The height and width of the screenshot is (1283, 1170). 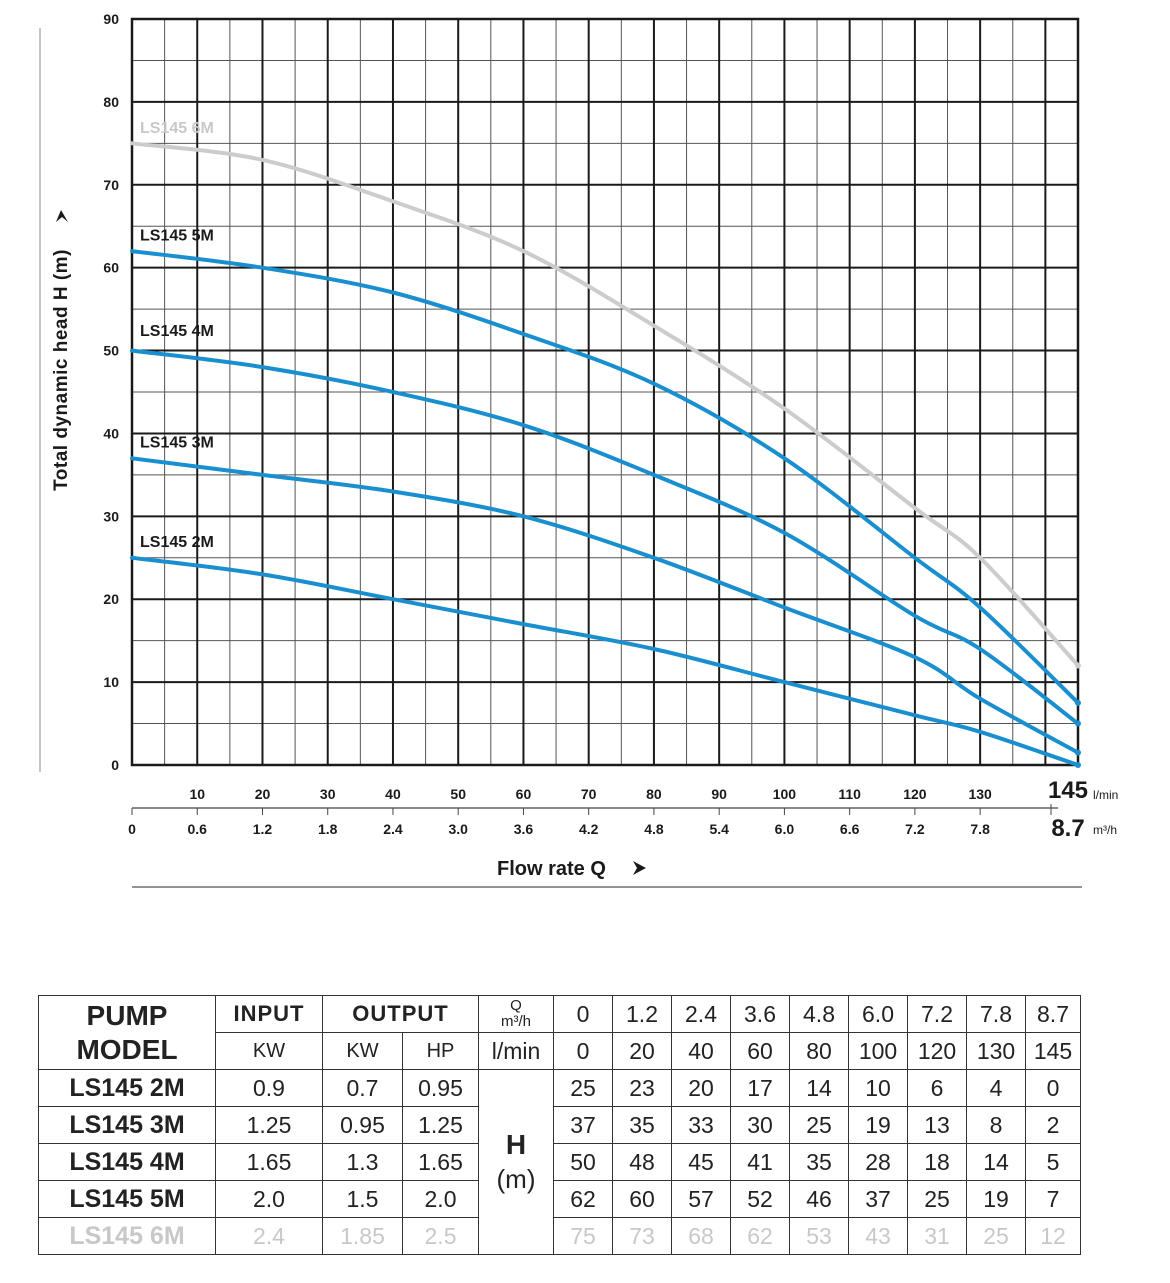 I want to click on y-tick-label: 80, so click(x=111, y=102).